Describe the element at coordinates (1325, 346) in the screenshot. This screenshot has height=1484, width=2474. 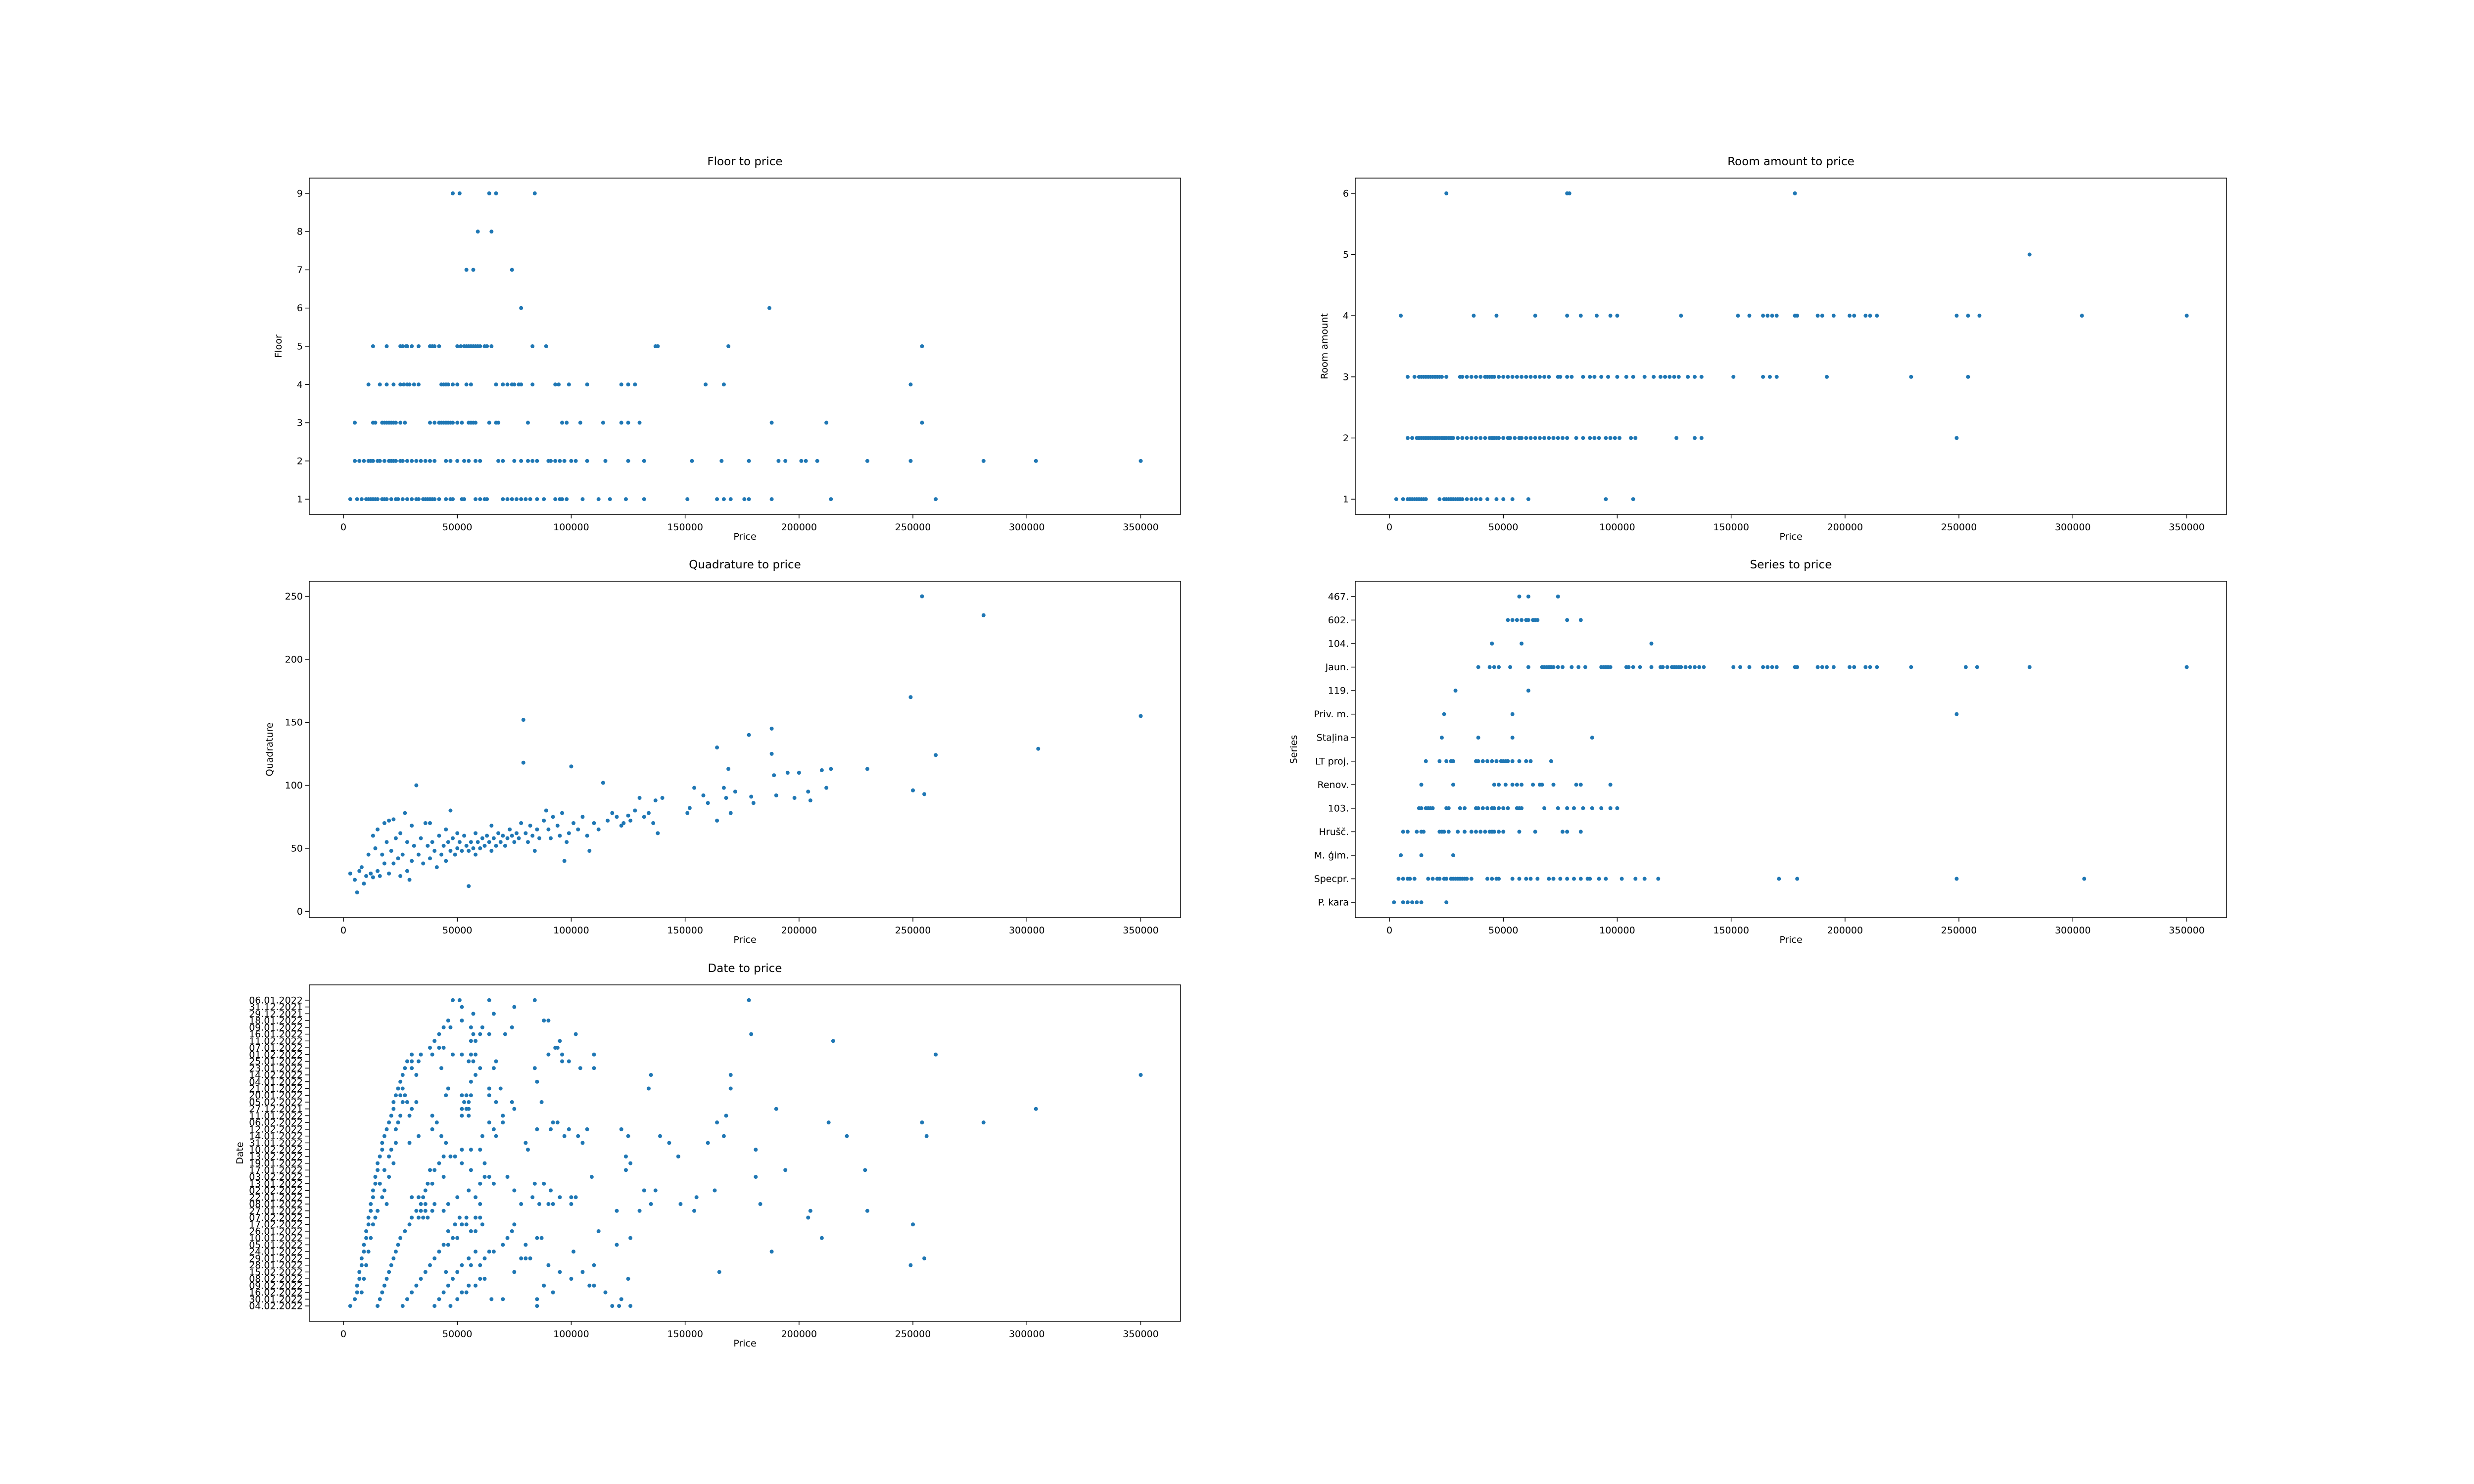
I see `y-axis-label: Room amount` at that location.